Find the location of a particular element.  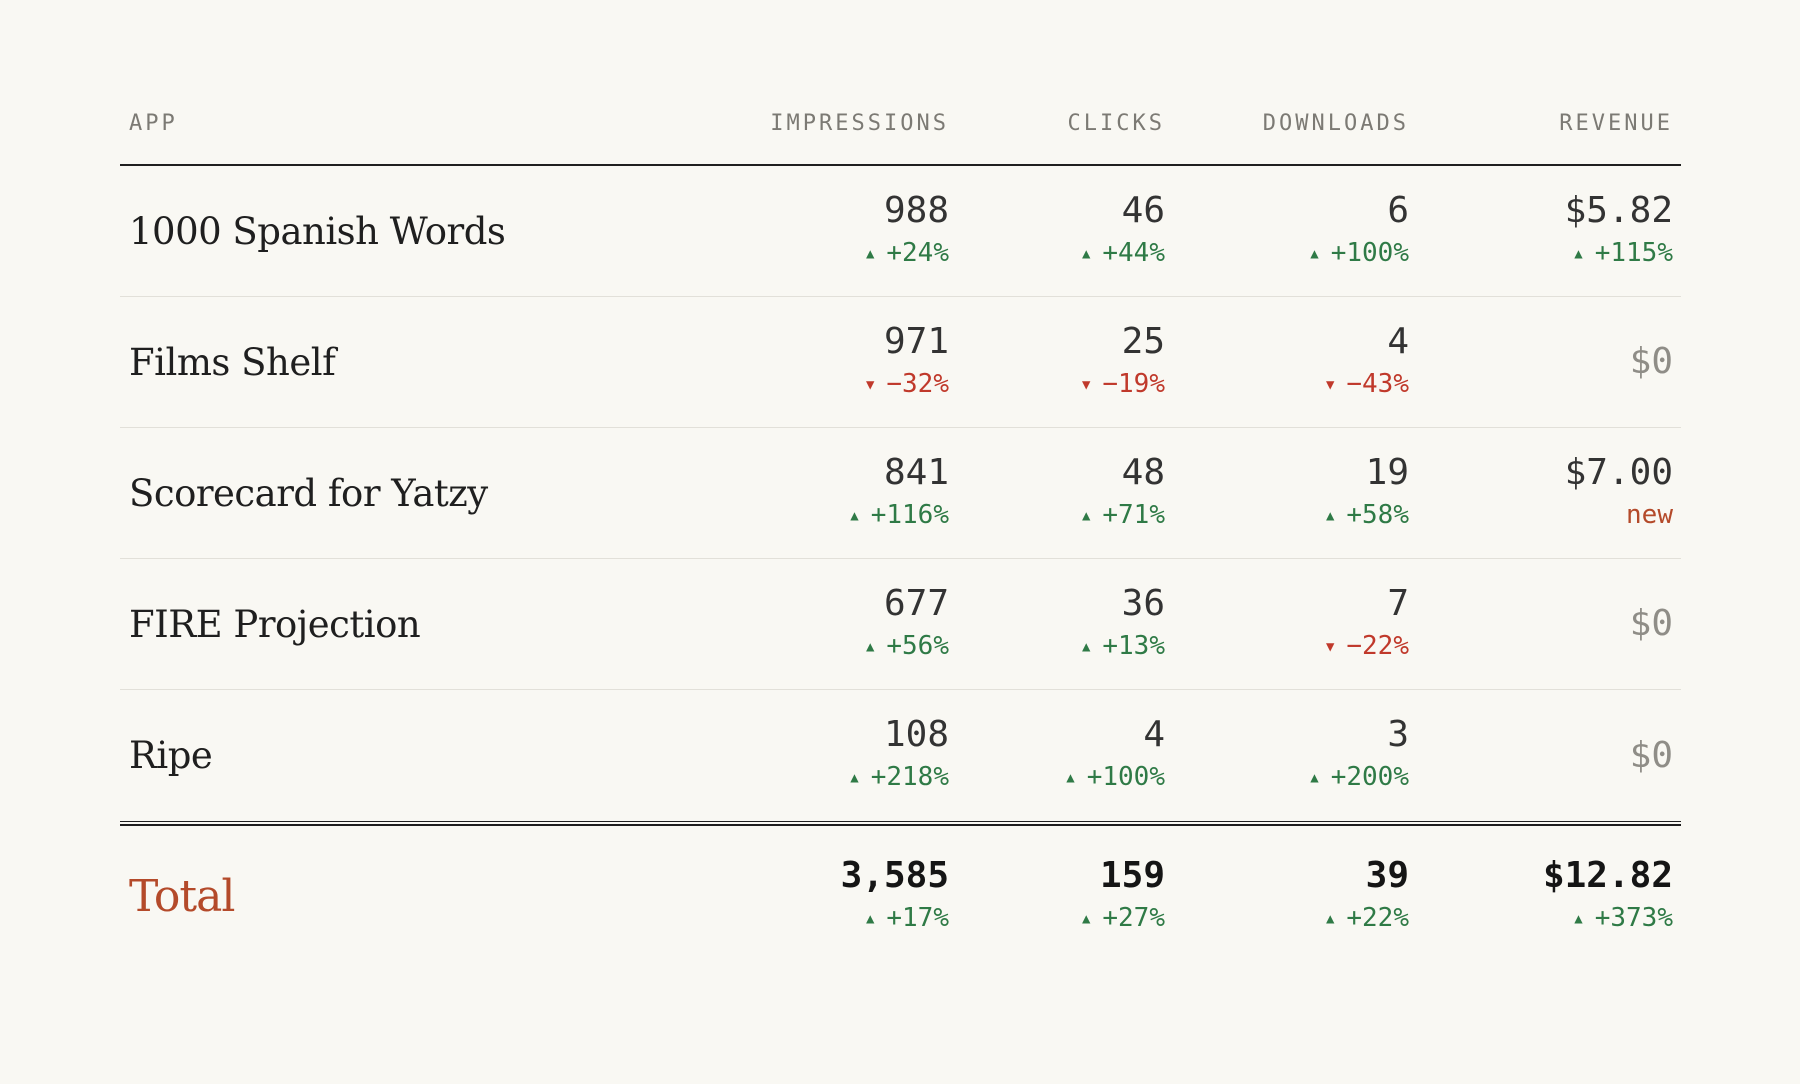

column-header-downloads: DOWNLOADS is located at coordinates (1335, 123).